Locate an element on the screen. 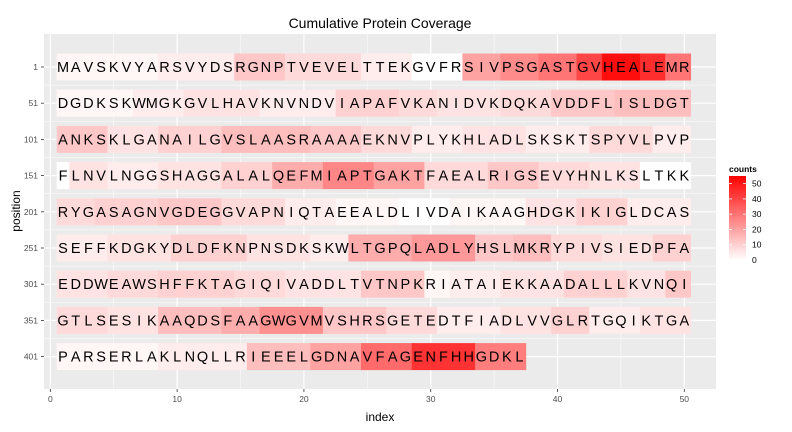  y-tick-label: 401 is located at coordinates (31, 357).